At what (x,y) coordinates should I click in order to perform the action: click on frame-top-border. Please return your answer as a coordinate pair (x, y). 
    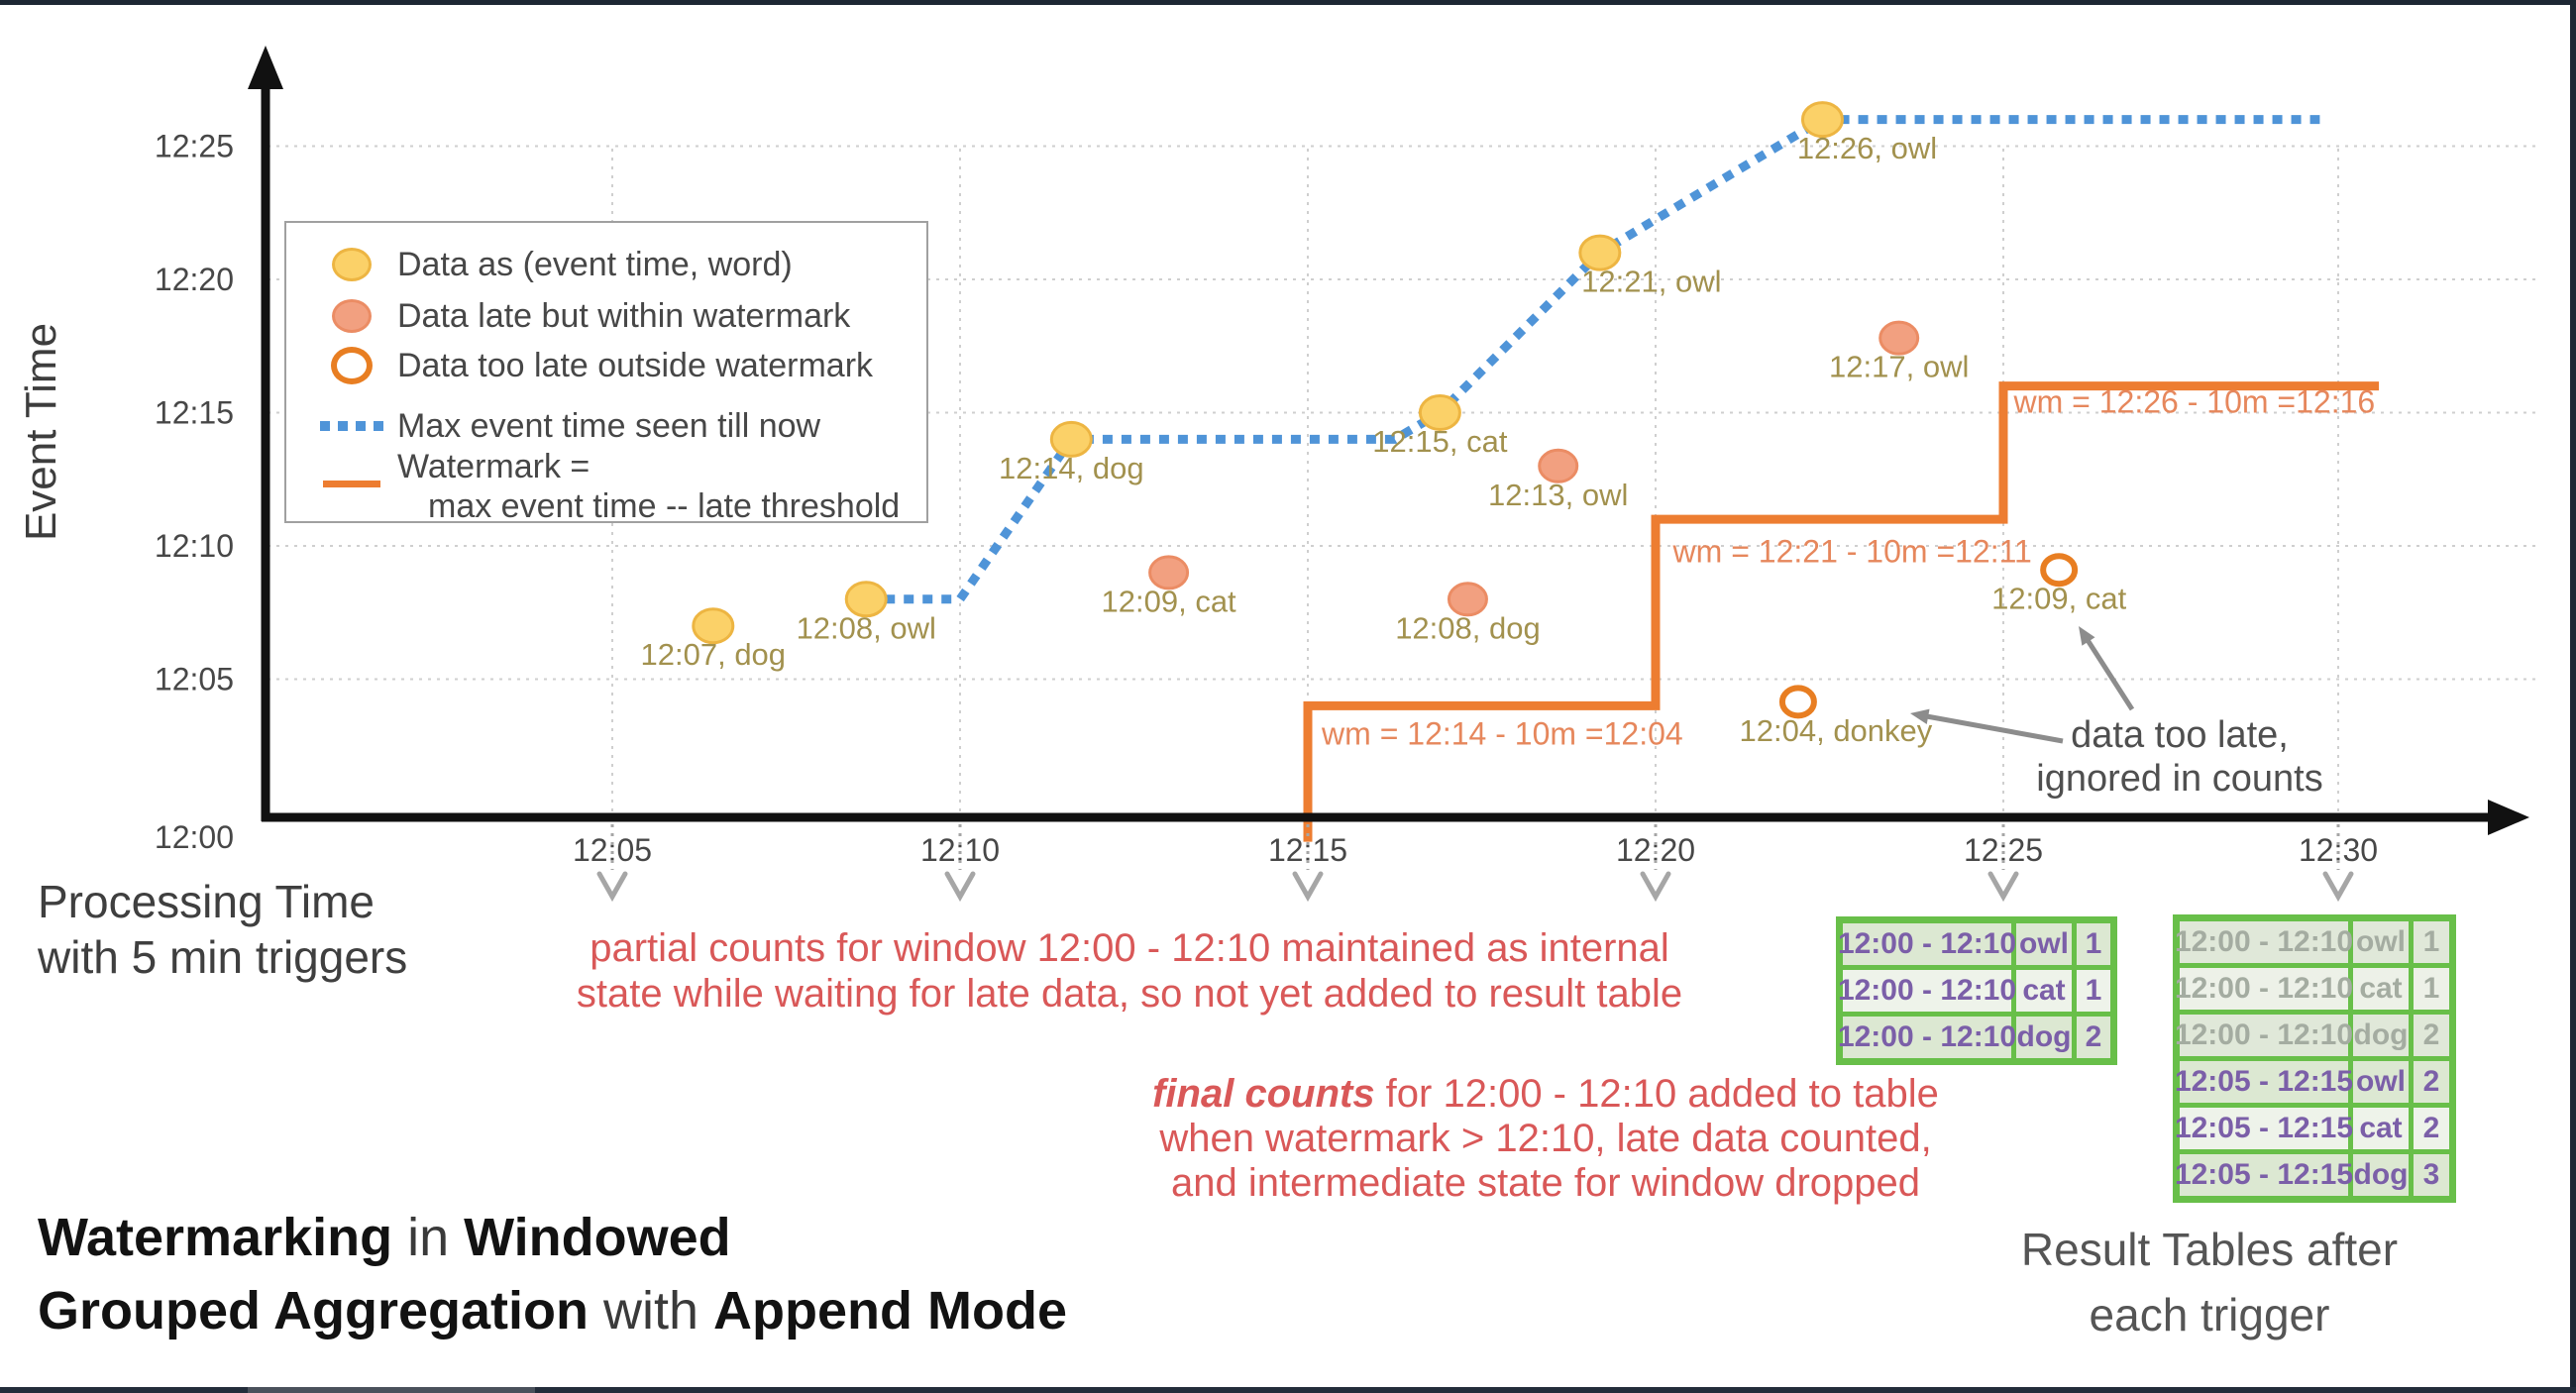
    Looking at the image, I should click on (1288, 2).